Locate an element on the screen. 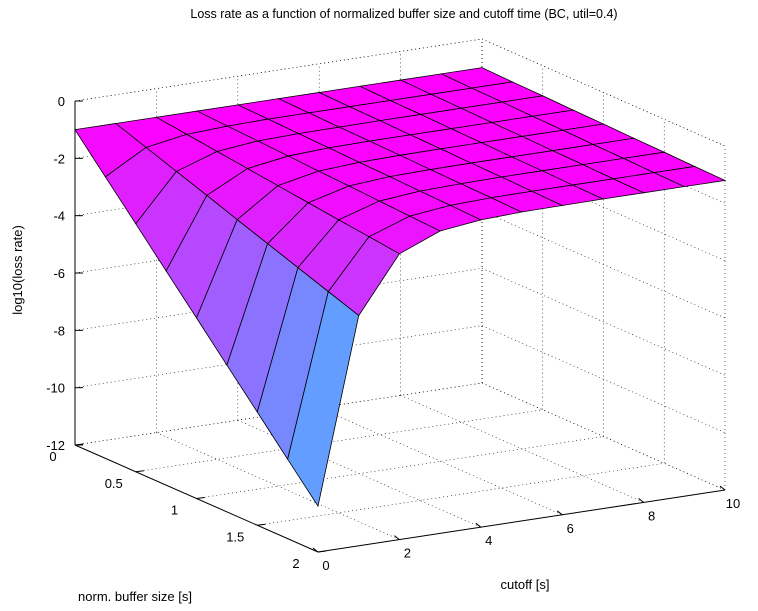  z-tick-label: -6 is located at coordinates (59, 273).